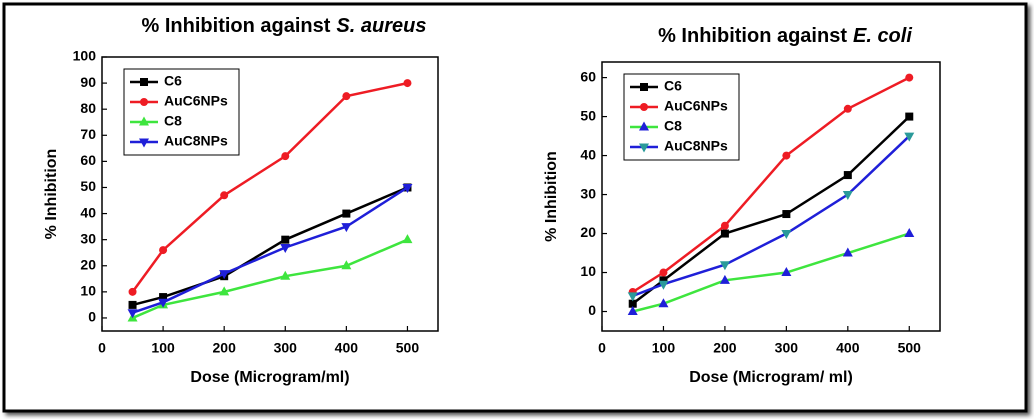  I want to click on title-organism: E. coli, so click(882, 36).